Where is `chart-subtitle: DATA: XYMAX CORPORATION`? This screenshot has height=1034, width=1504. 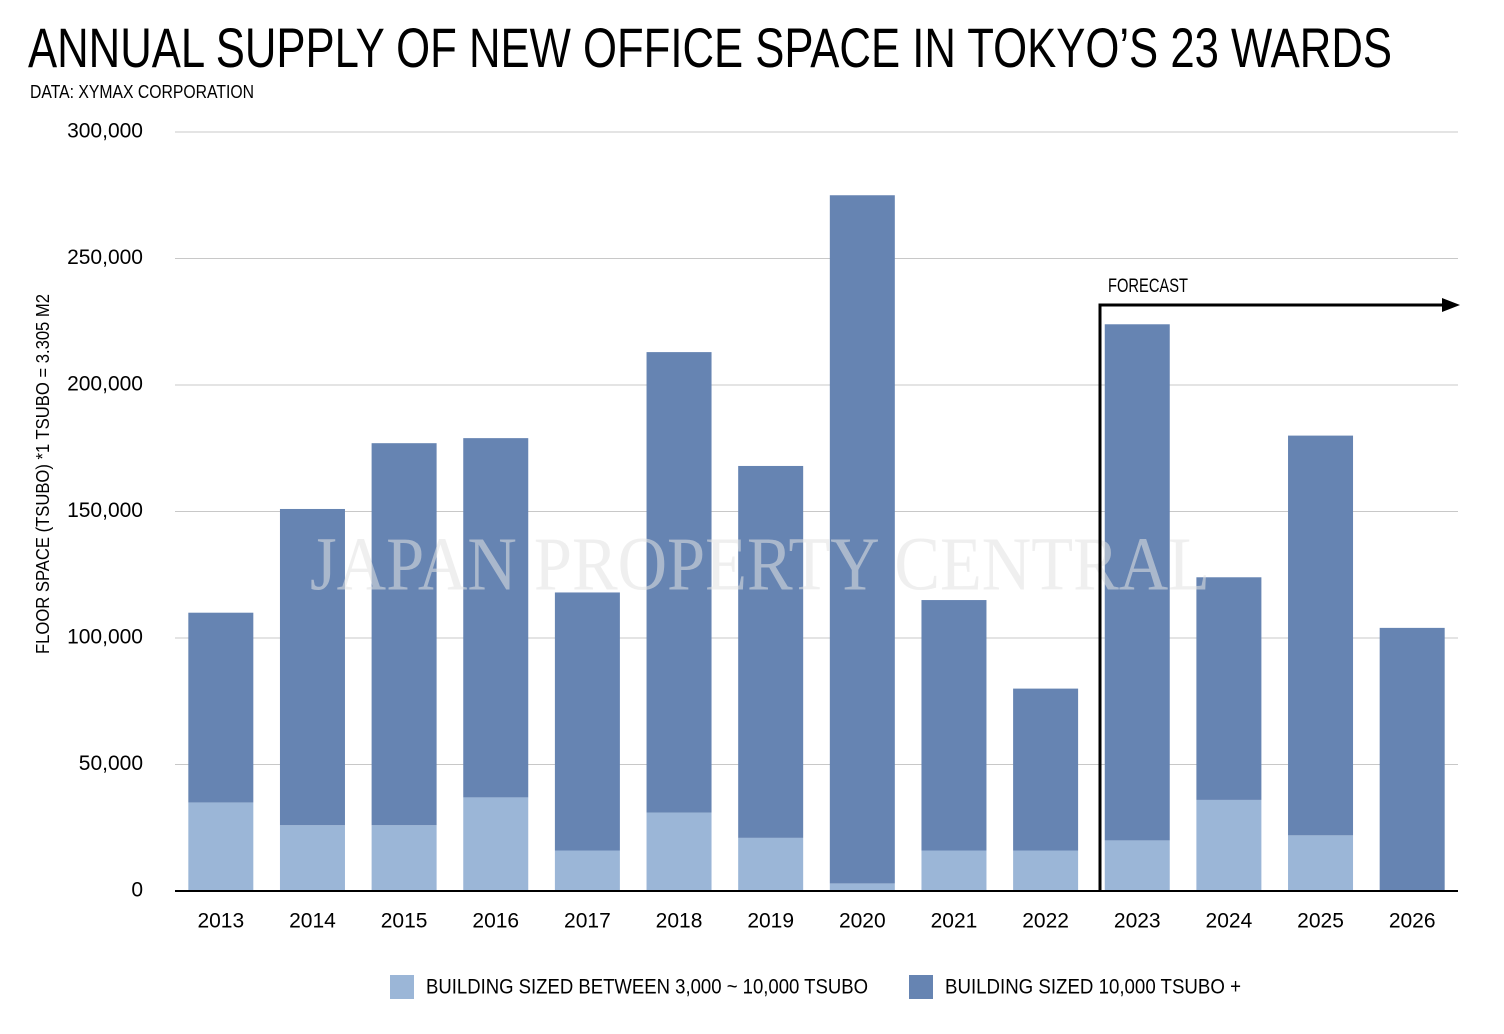 chart-subtitle: DATA: XYMAX CORPORATION is located at coordinates (142, 92).